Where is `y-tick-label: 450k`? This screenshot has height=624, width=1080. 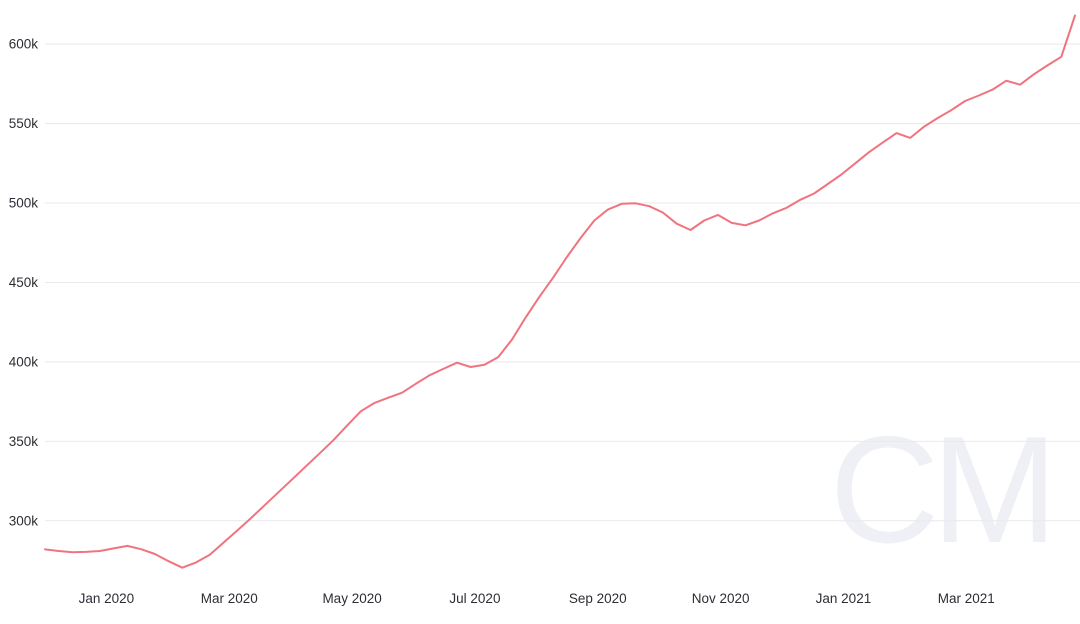 y-tick-label: 450k is located at coordinates (24, 282).